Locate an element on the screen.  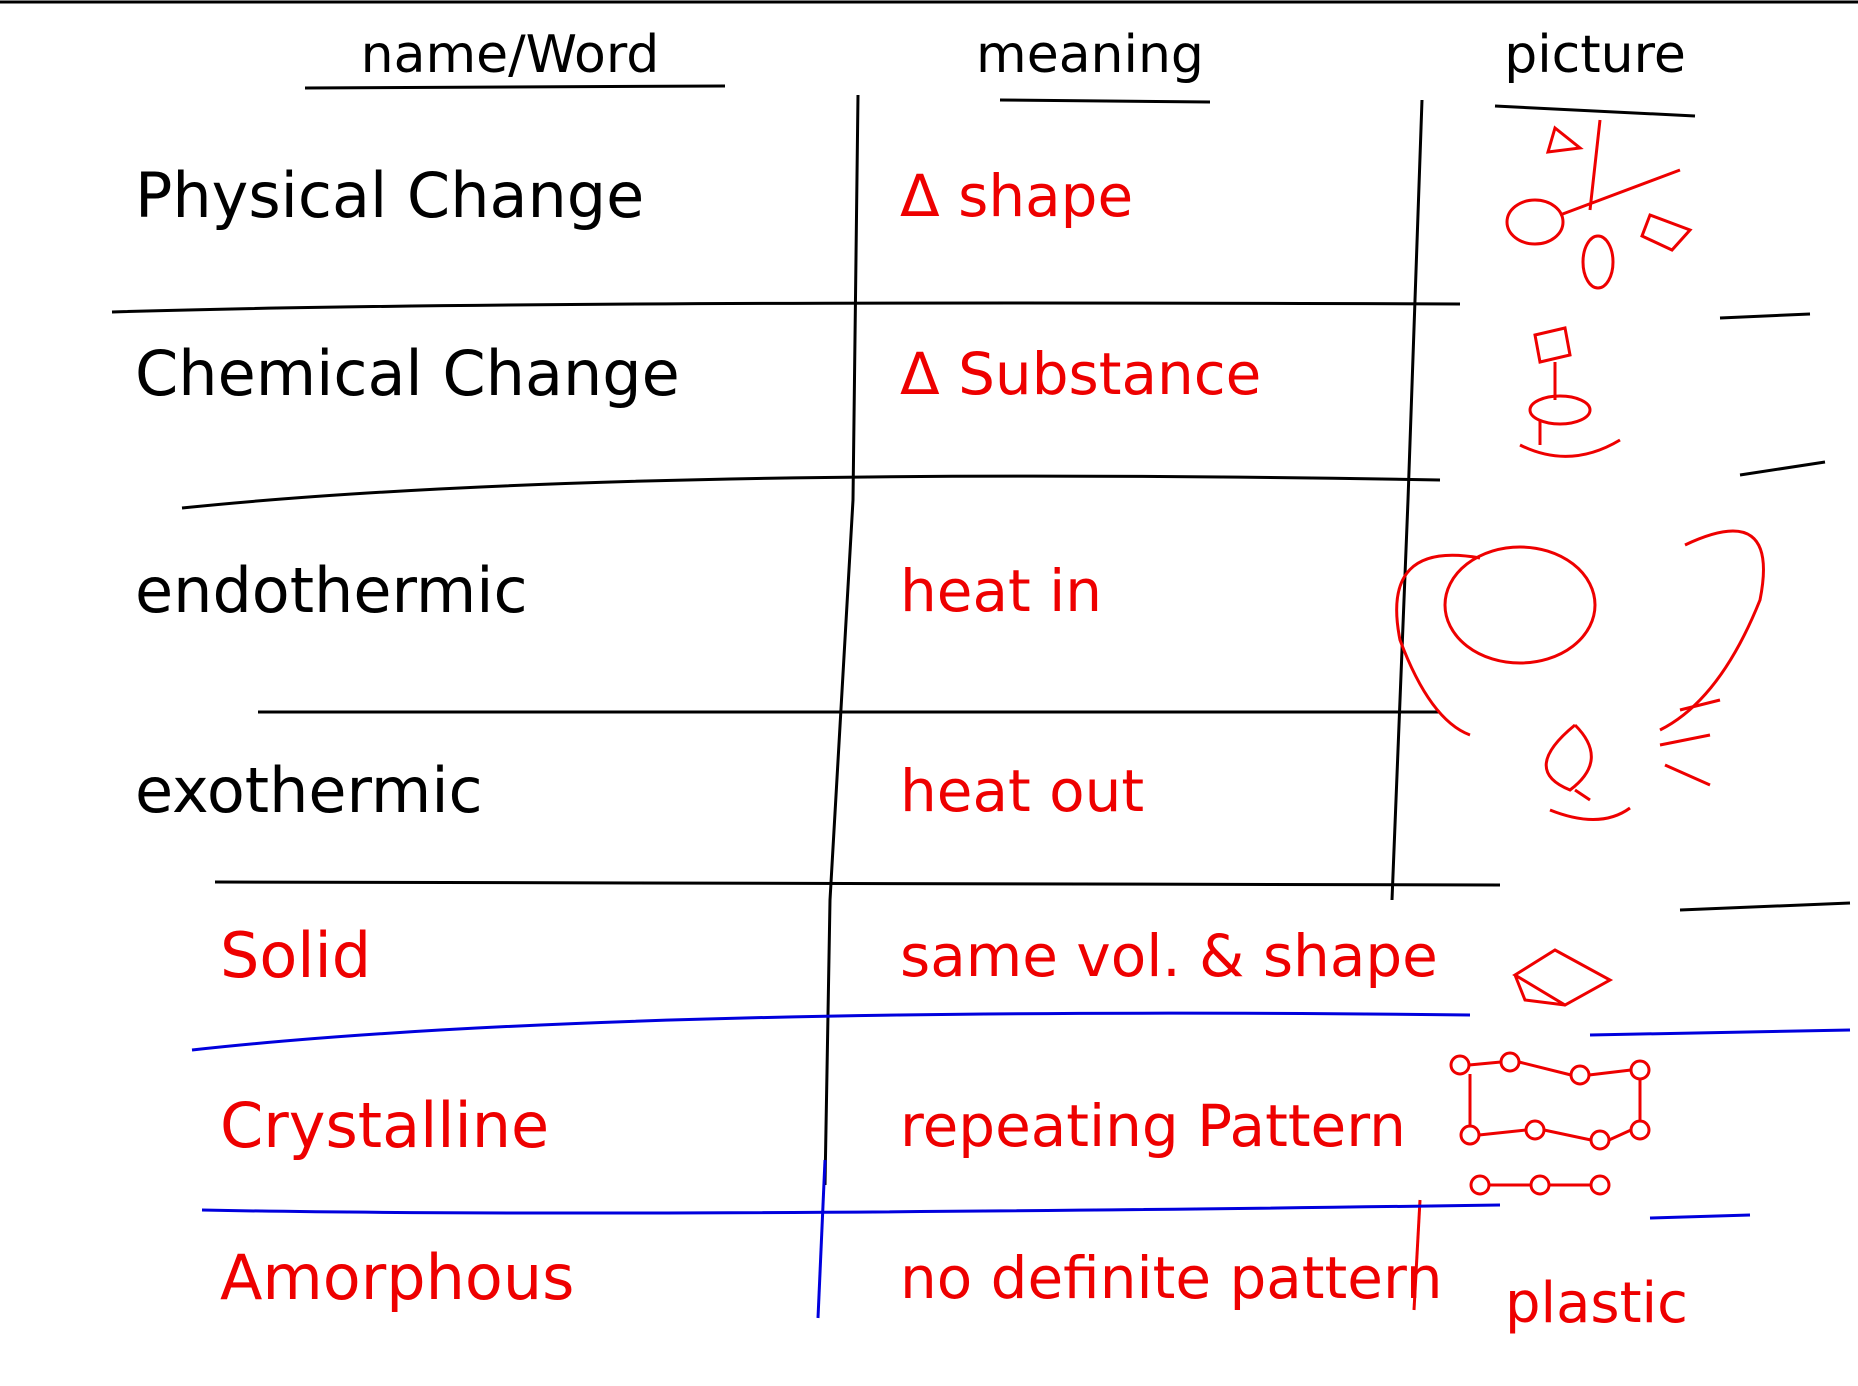
term: Solid is located at coordinates (295, 955).